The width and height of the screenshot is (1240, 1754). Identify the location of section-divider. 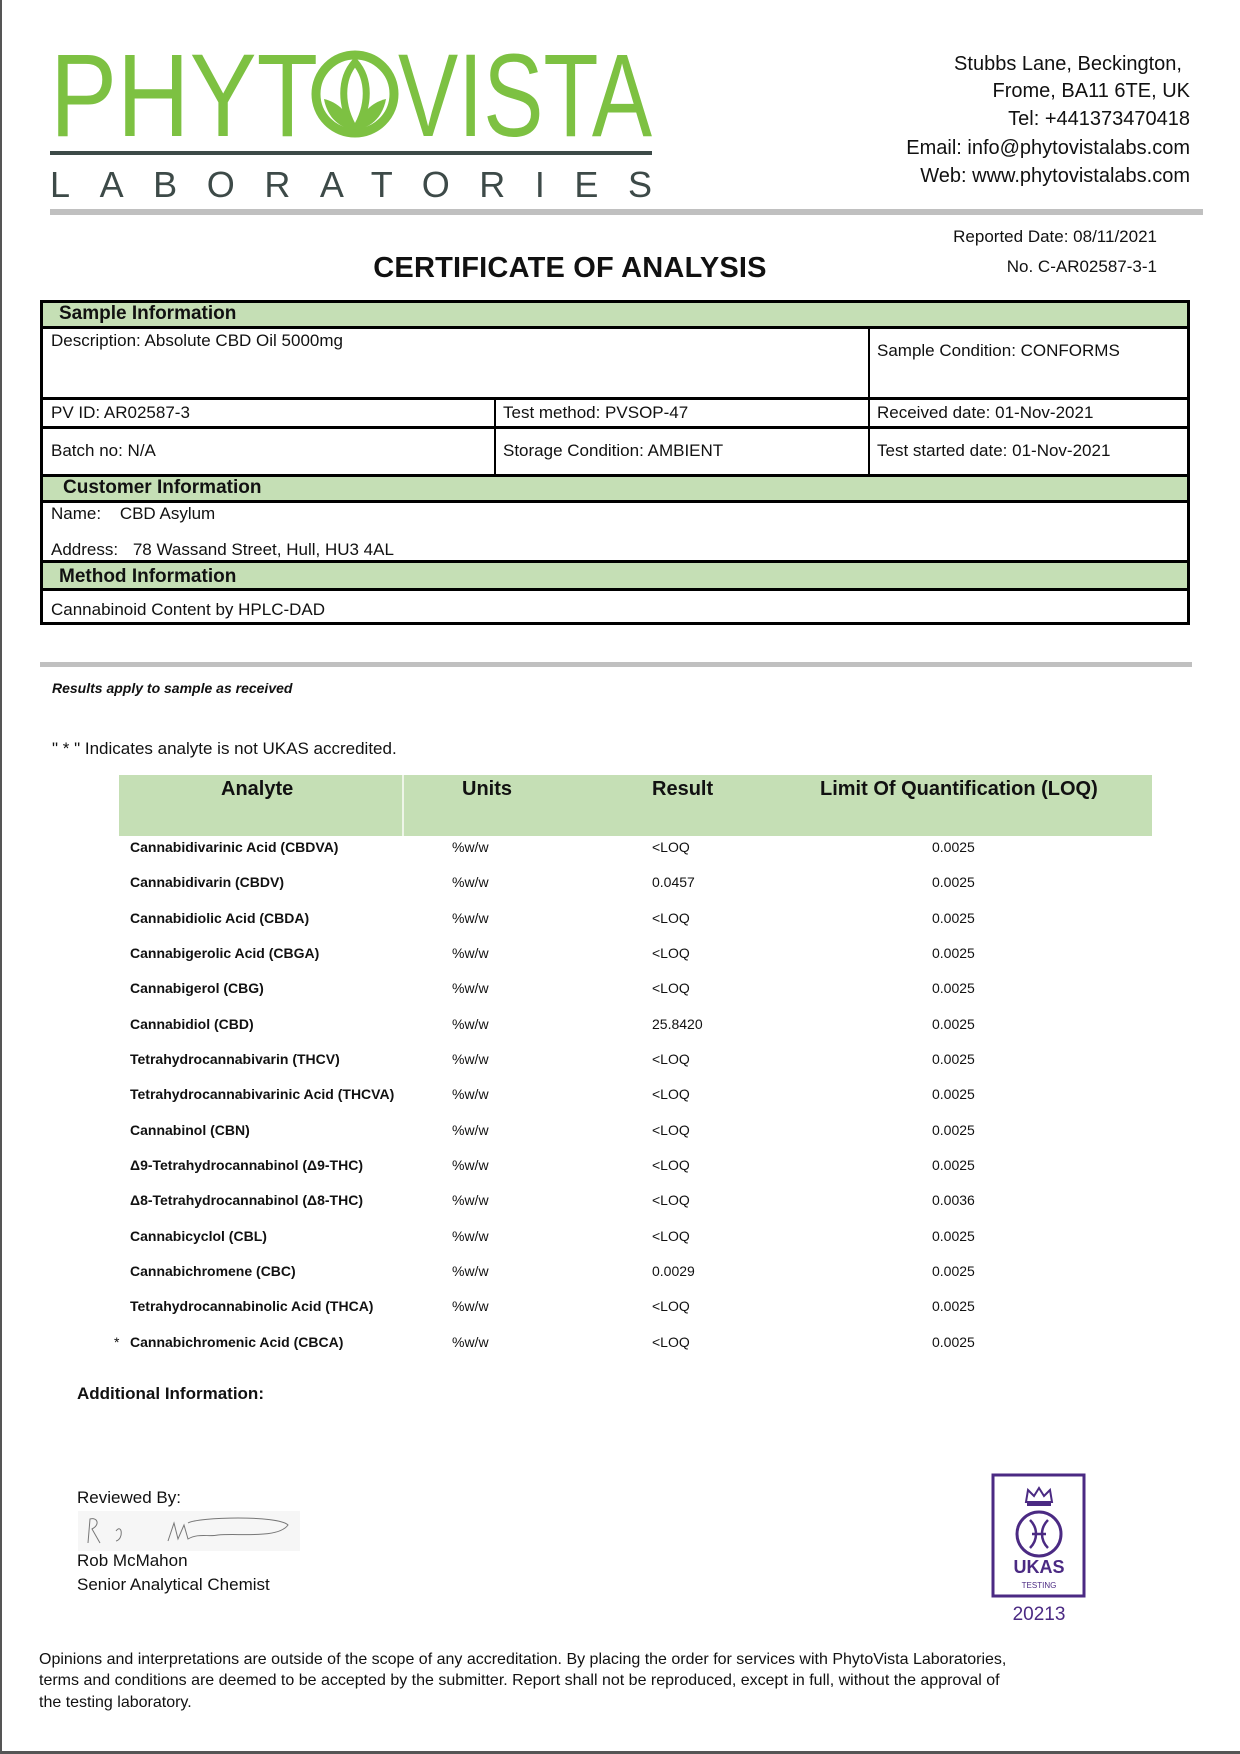
(616, 664).